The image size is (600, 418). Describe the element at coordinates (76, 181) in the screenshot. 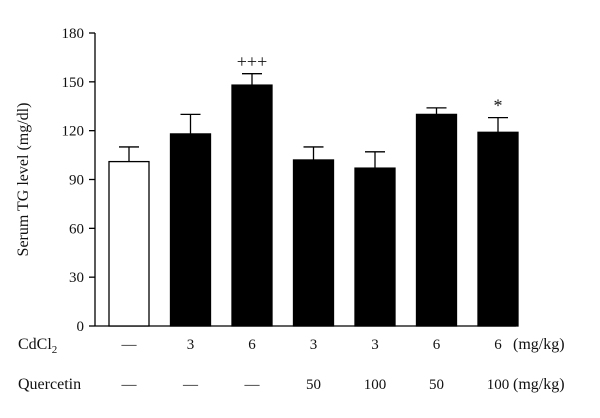

I see `y-tick-label: 90` at that location.